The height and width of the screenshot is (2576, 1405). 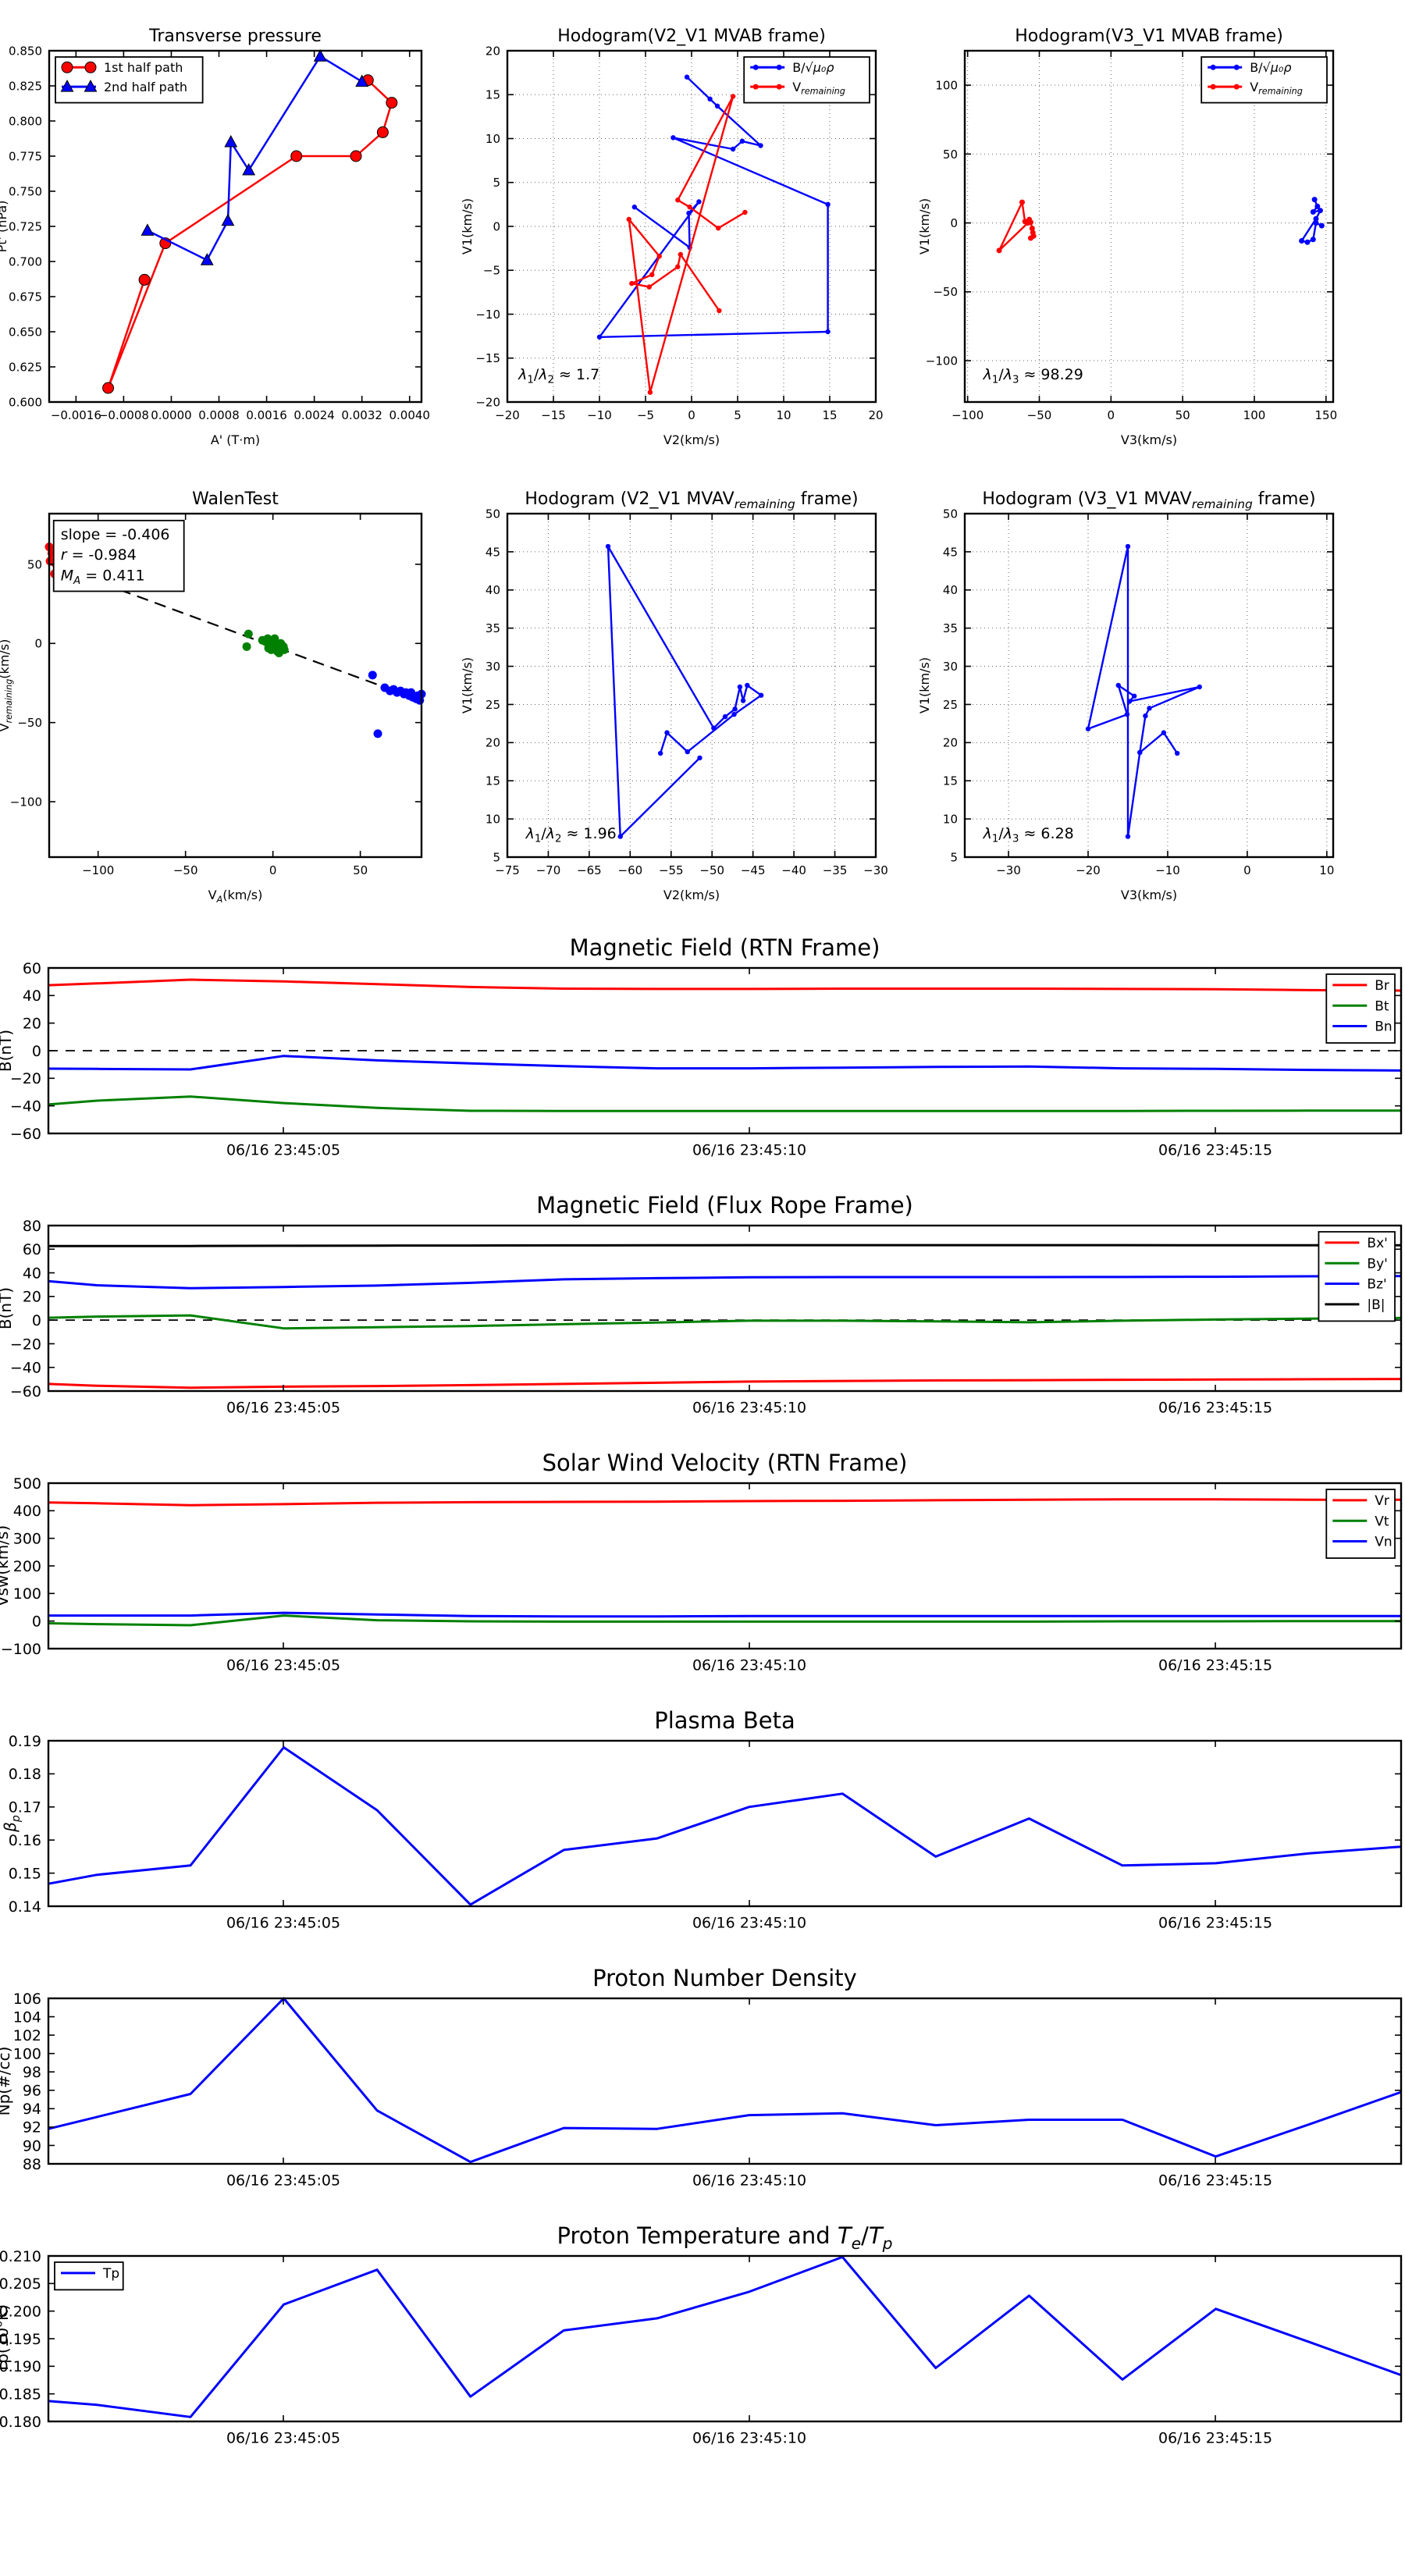 What do you see at coordinates (753, 870) in the screenshot?
I see `x-tick-label: −45` at bounding box center [753, 870].